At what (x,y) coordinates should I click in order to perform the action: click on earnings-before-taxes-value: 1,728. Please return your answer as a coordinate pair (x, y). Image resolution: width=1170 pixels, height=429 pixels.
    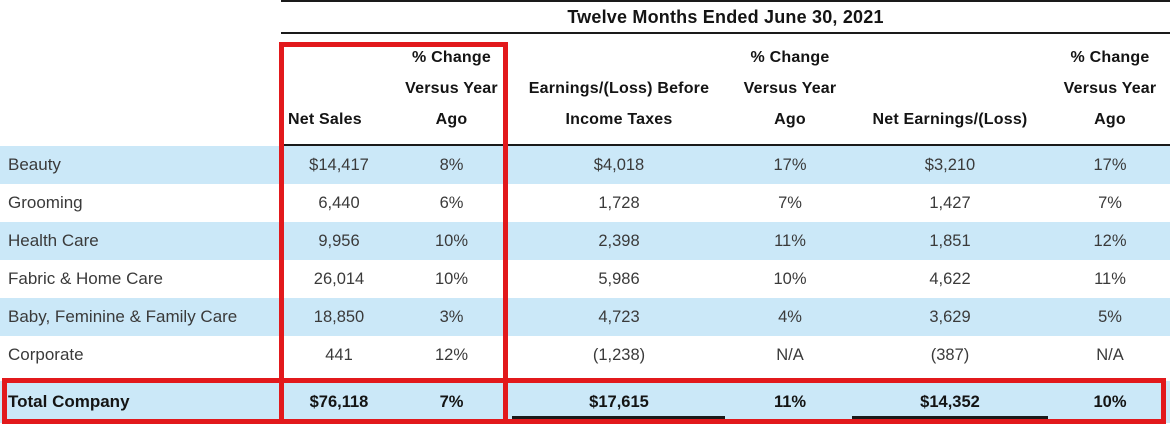
    Looking at the image, I should click on (619, 202).